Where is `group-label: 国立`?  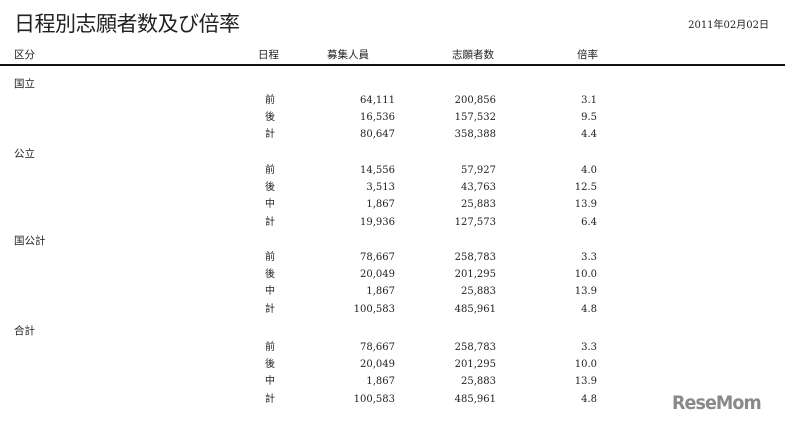 group-label: 国立 is located at coordinates (24, 84).